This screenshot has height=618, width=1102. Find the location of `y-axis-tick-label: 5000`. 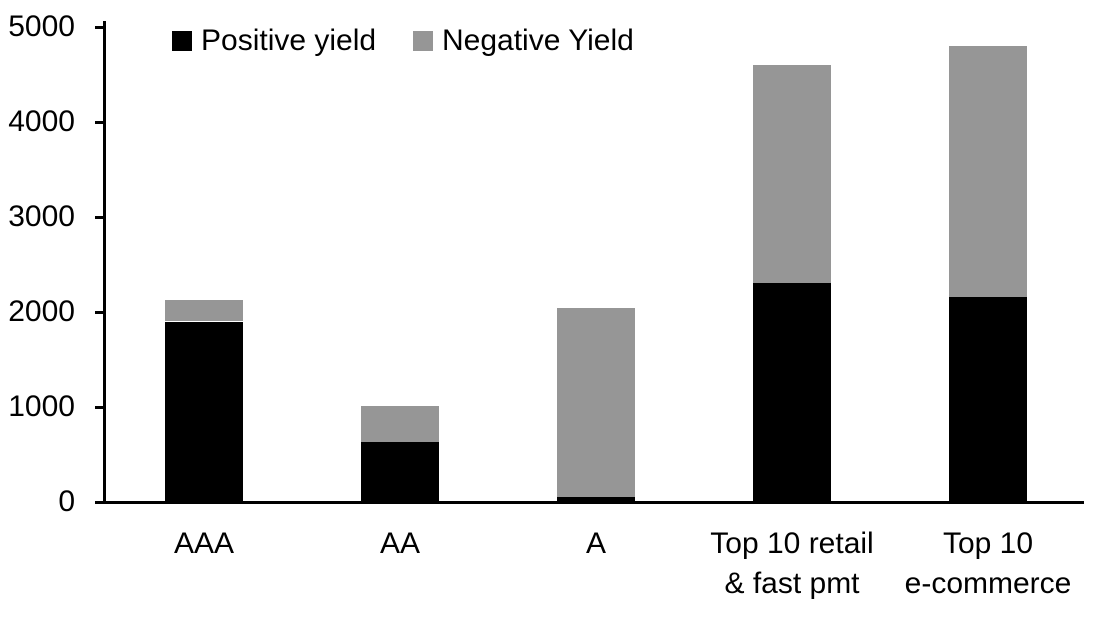

y-axis-tick-label: 5000 is located at coordinates (41, 26).